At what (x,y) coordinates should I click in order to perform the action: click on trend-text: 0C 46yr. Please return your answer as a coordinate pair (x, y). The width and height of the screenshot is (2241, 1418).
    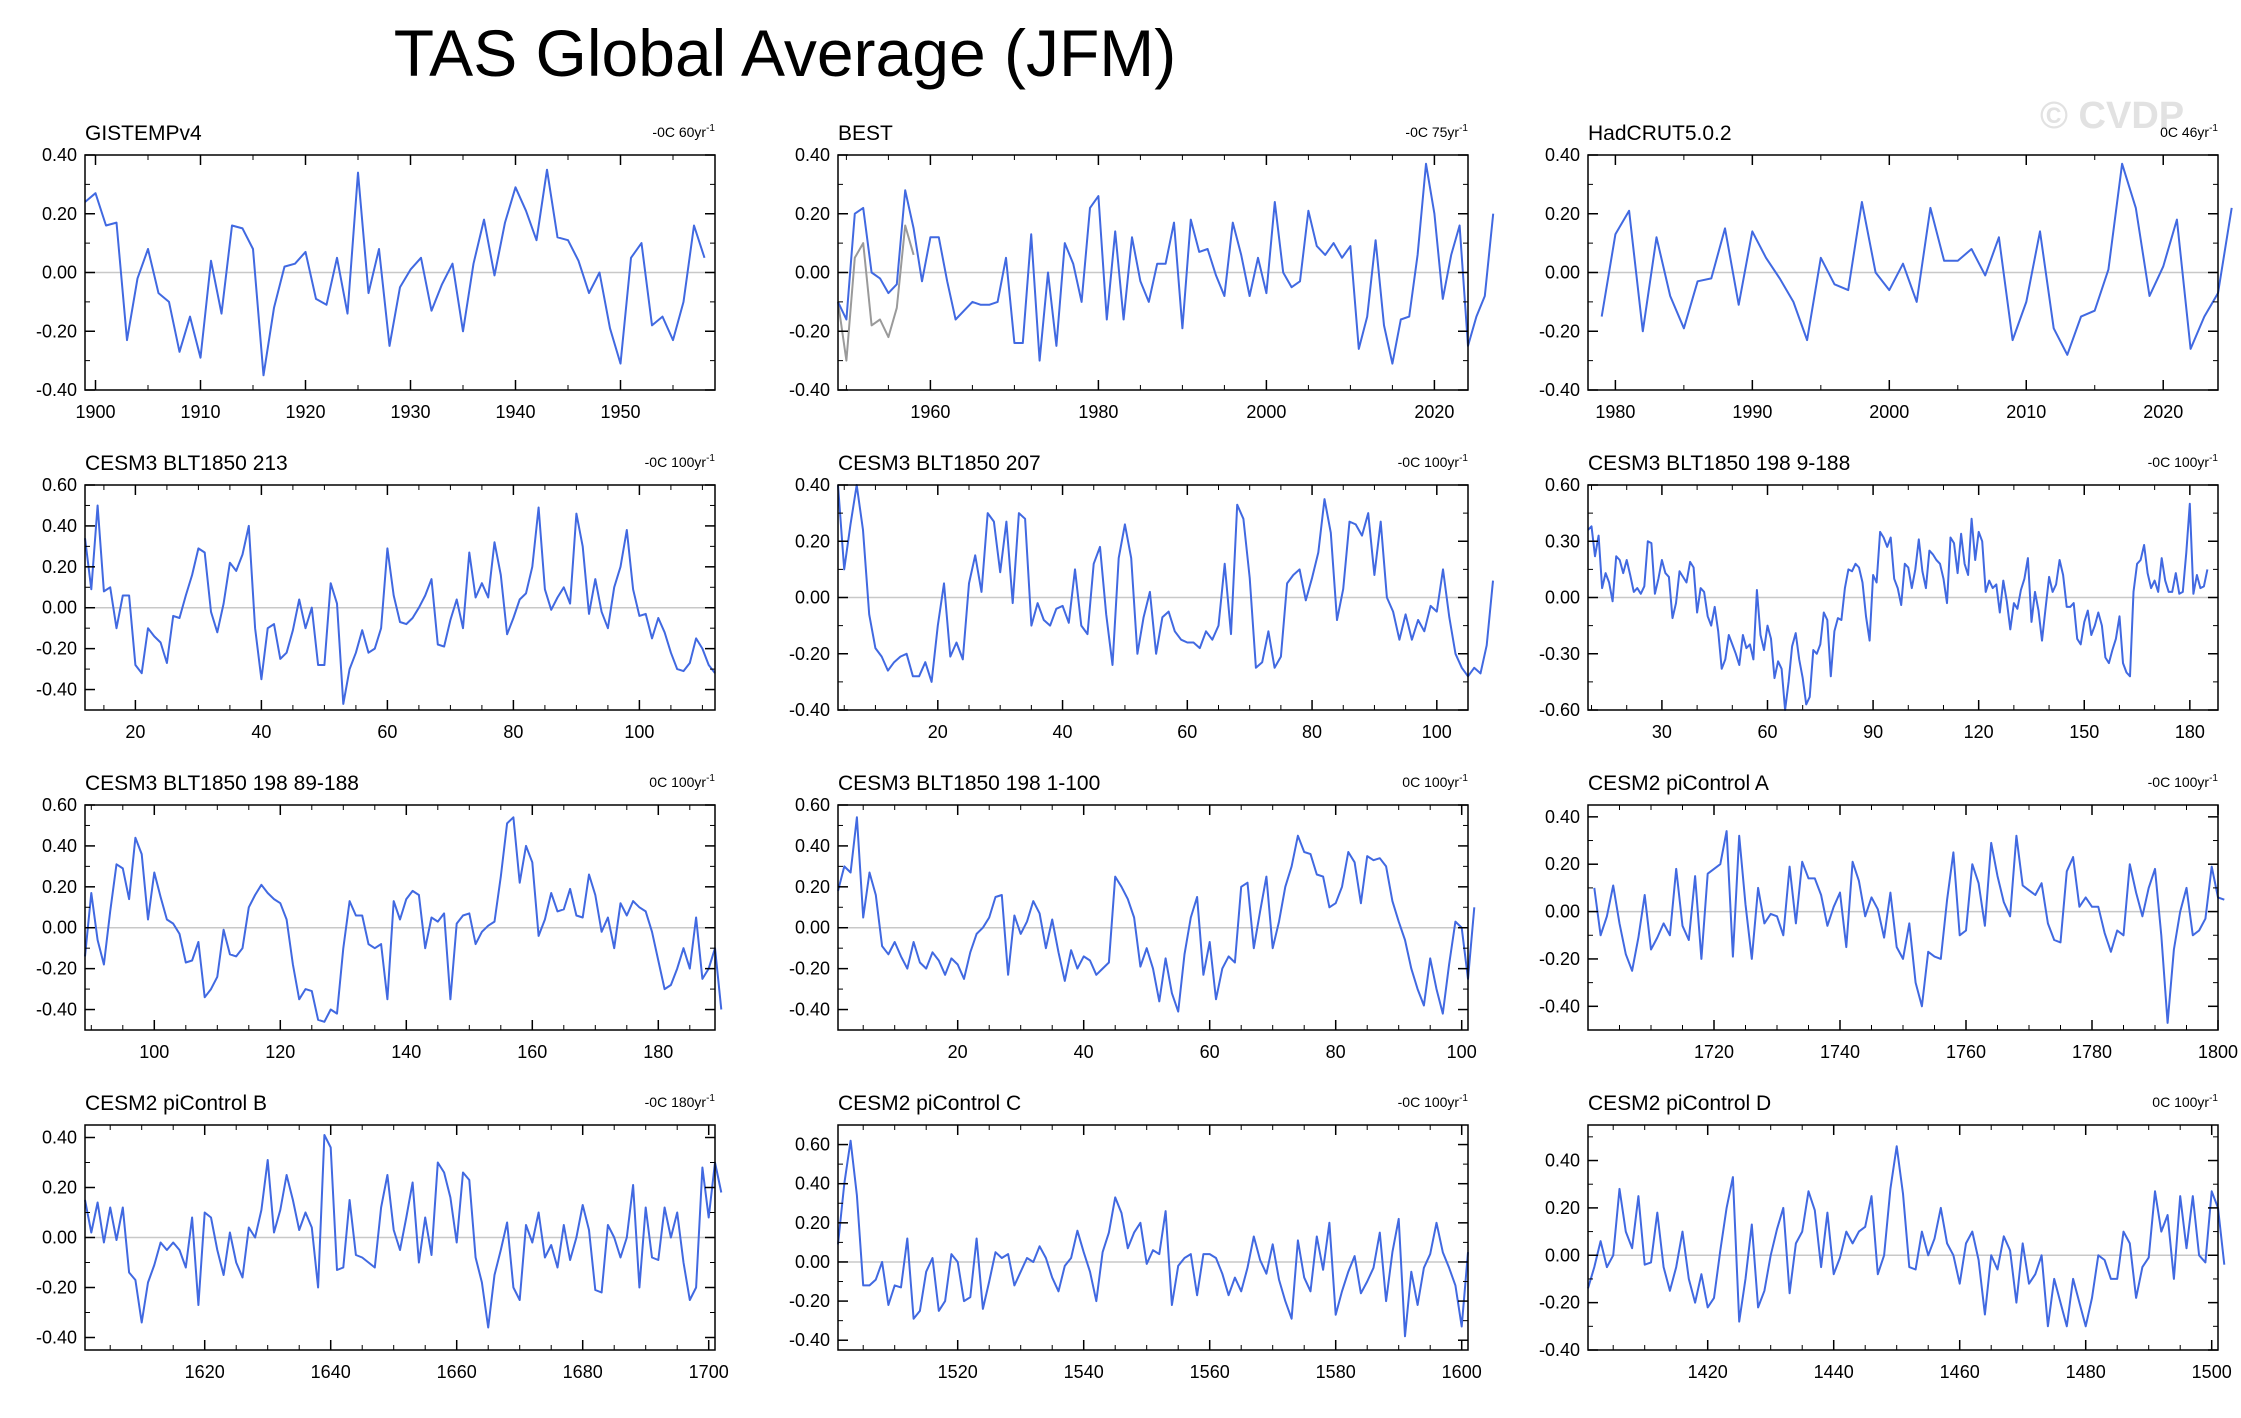
    Looking at the image, I should click on (2184, 132).